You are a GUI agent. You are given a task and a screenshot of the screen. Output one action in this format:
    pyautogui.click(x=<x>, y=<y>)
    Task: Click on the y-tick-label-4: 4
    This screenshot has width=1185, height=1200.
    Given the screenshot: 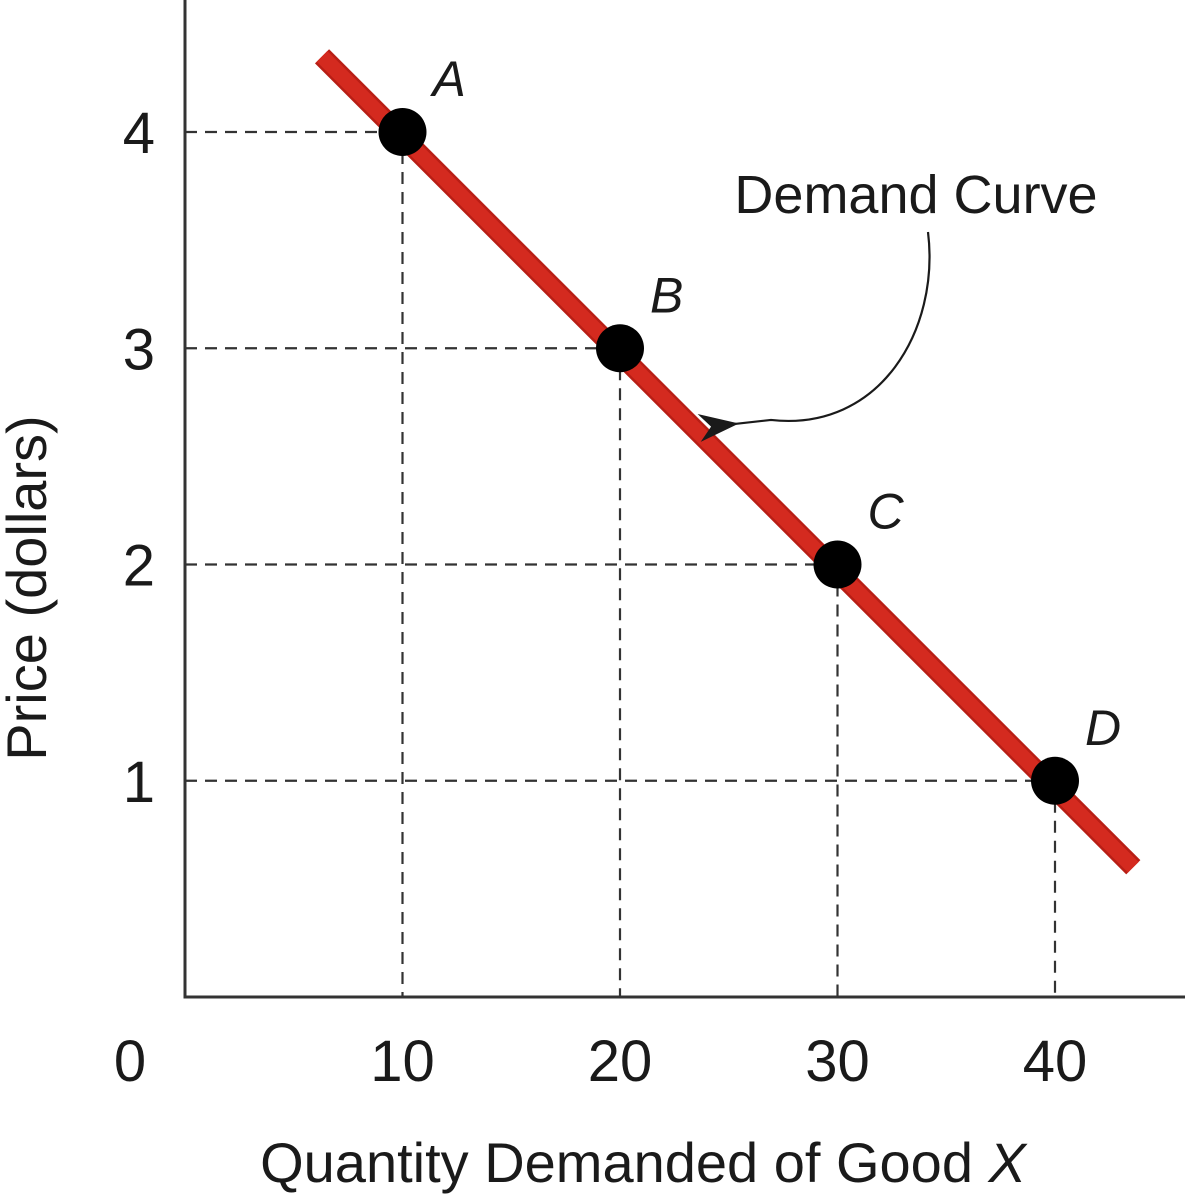 What is the action you would take?
    pyautogui.click(x=139, y=133)
    